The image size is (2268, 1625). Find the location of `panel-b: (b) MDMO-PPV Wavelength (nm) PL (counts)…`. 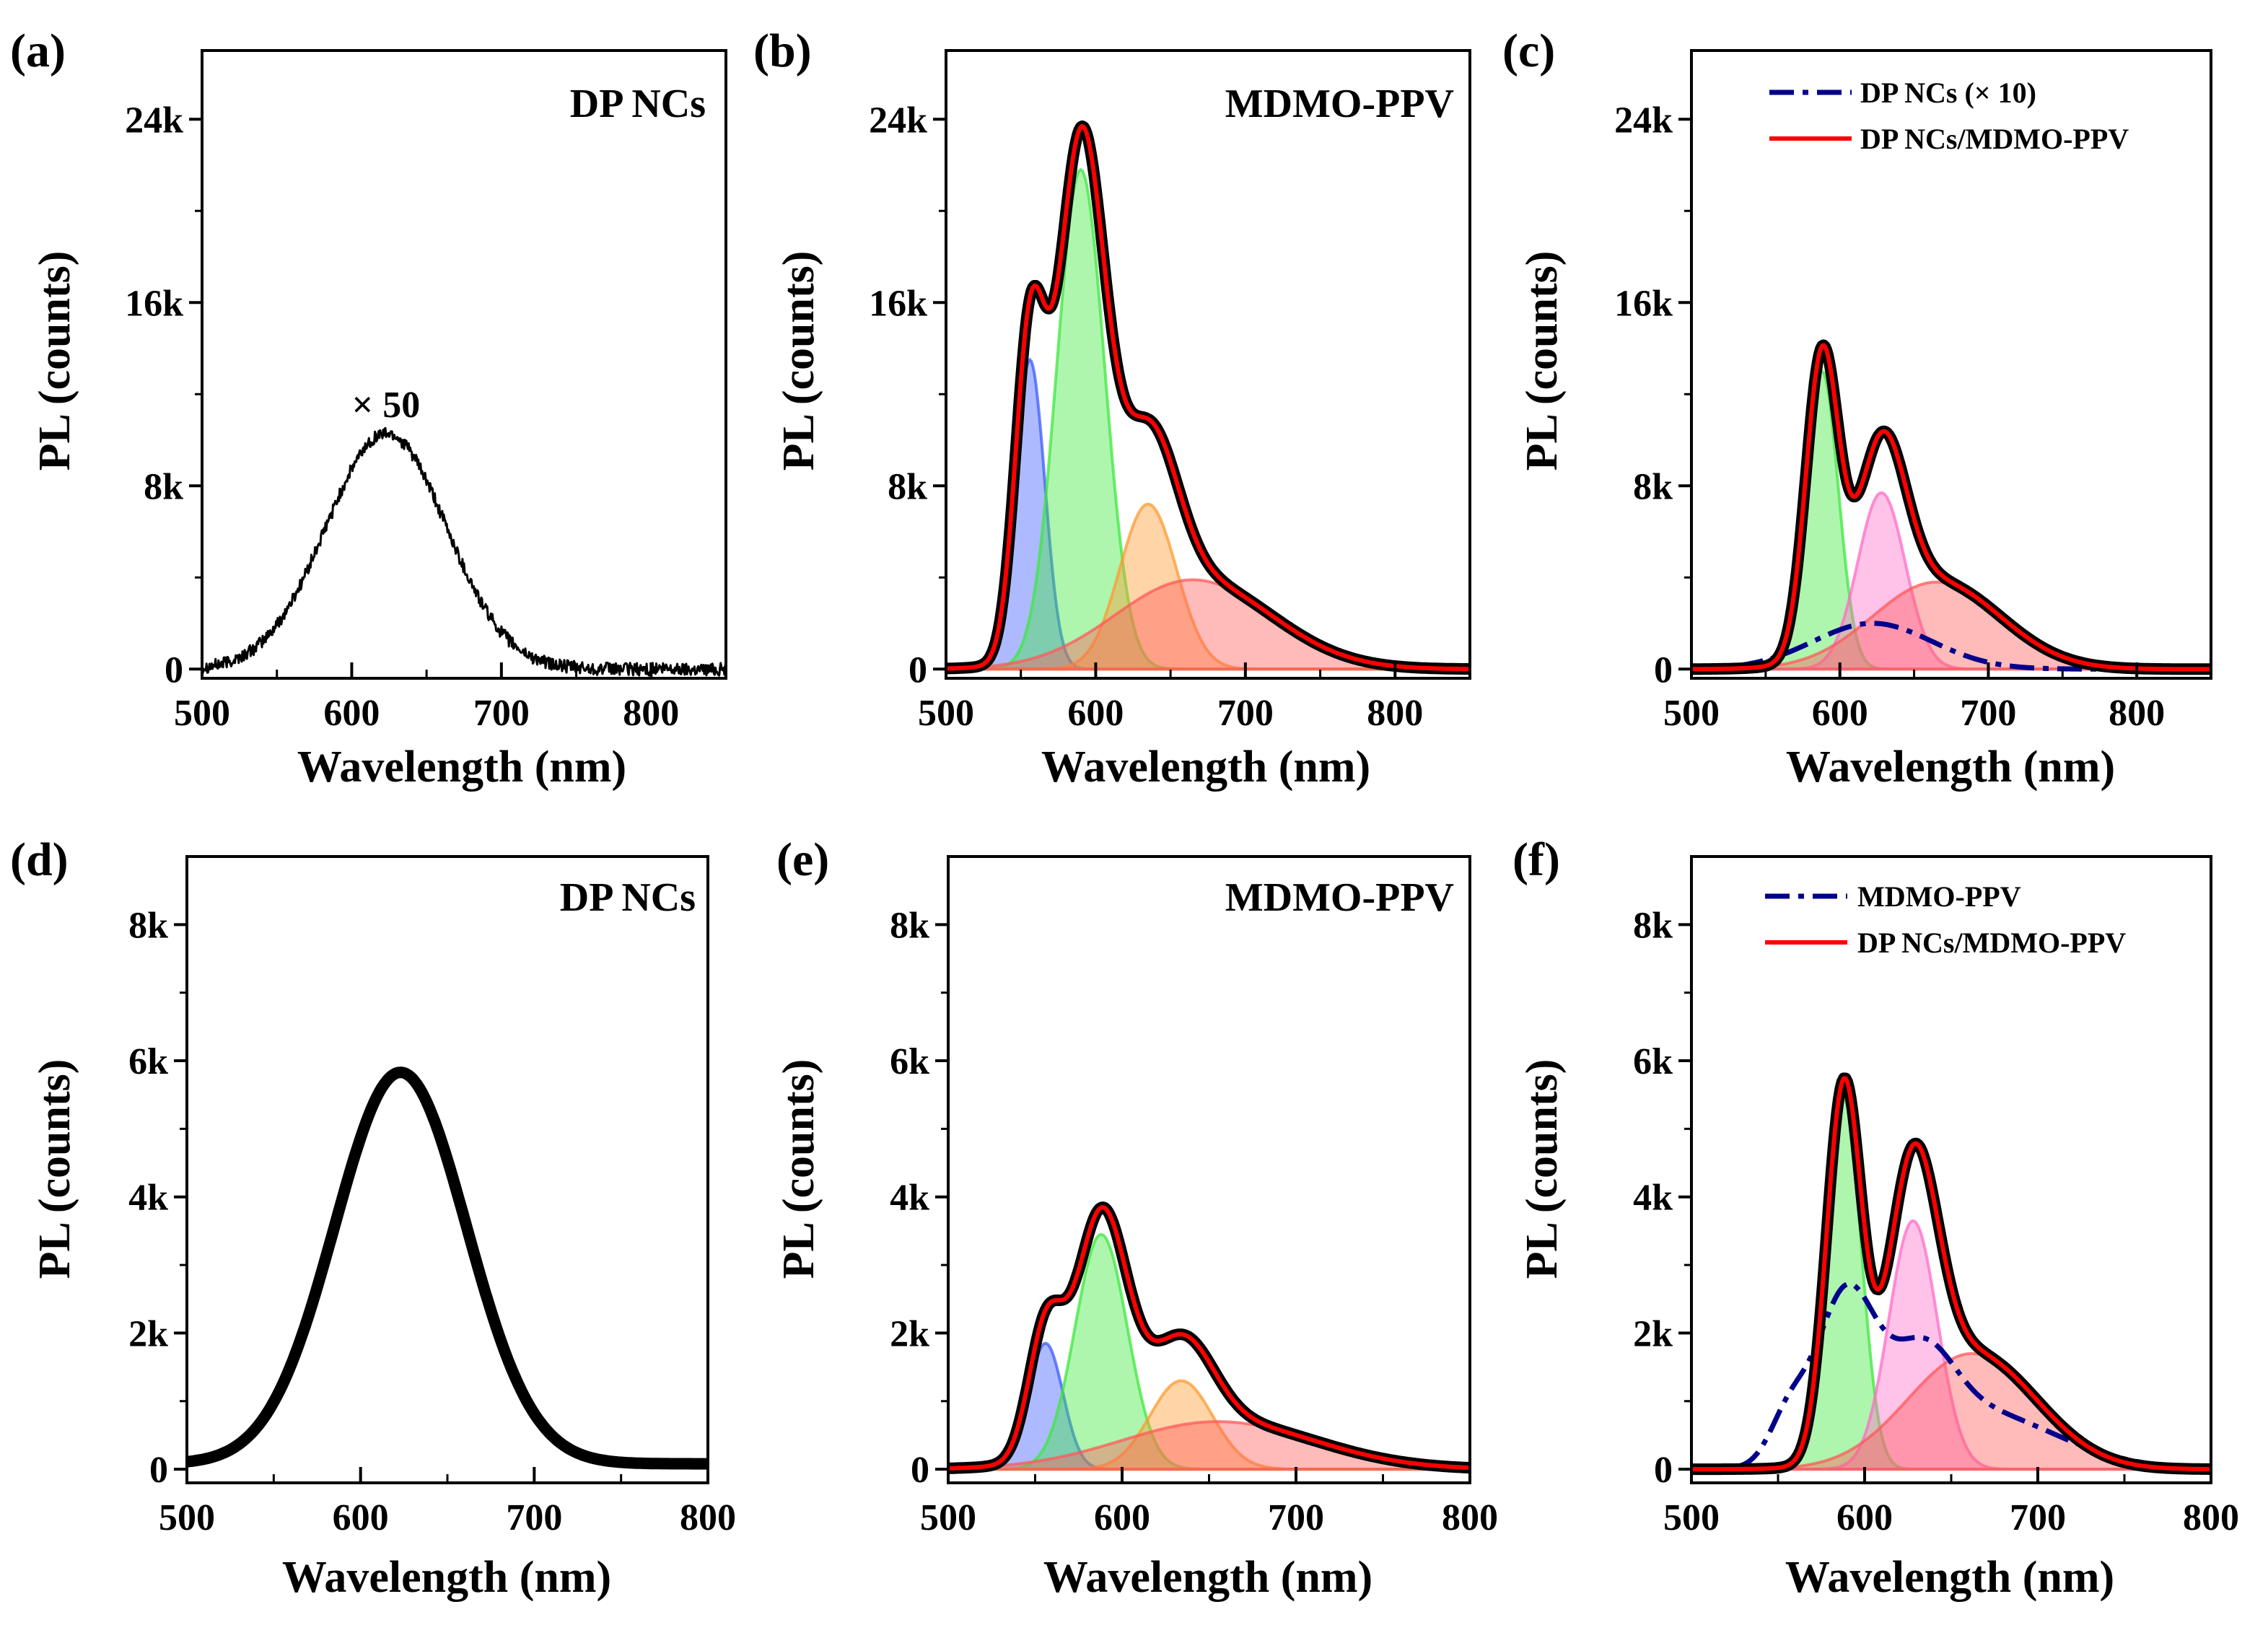

panel-b: (b) MDMO-PPV Wavelength (nm) PL (counts)… is located at coordinates (1112, 408).